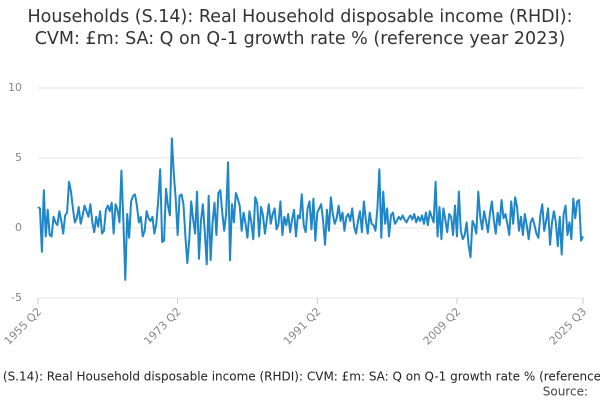 The image size is (600, 400). Describe the element at coordinates (442, 326) in the screenshot. I see `x-tick-label: 2009 Q2` at that location.